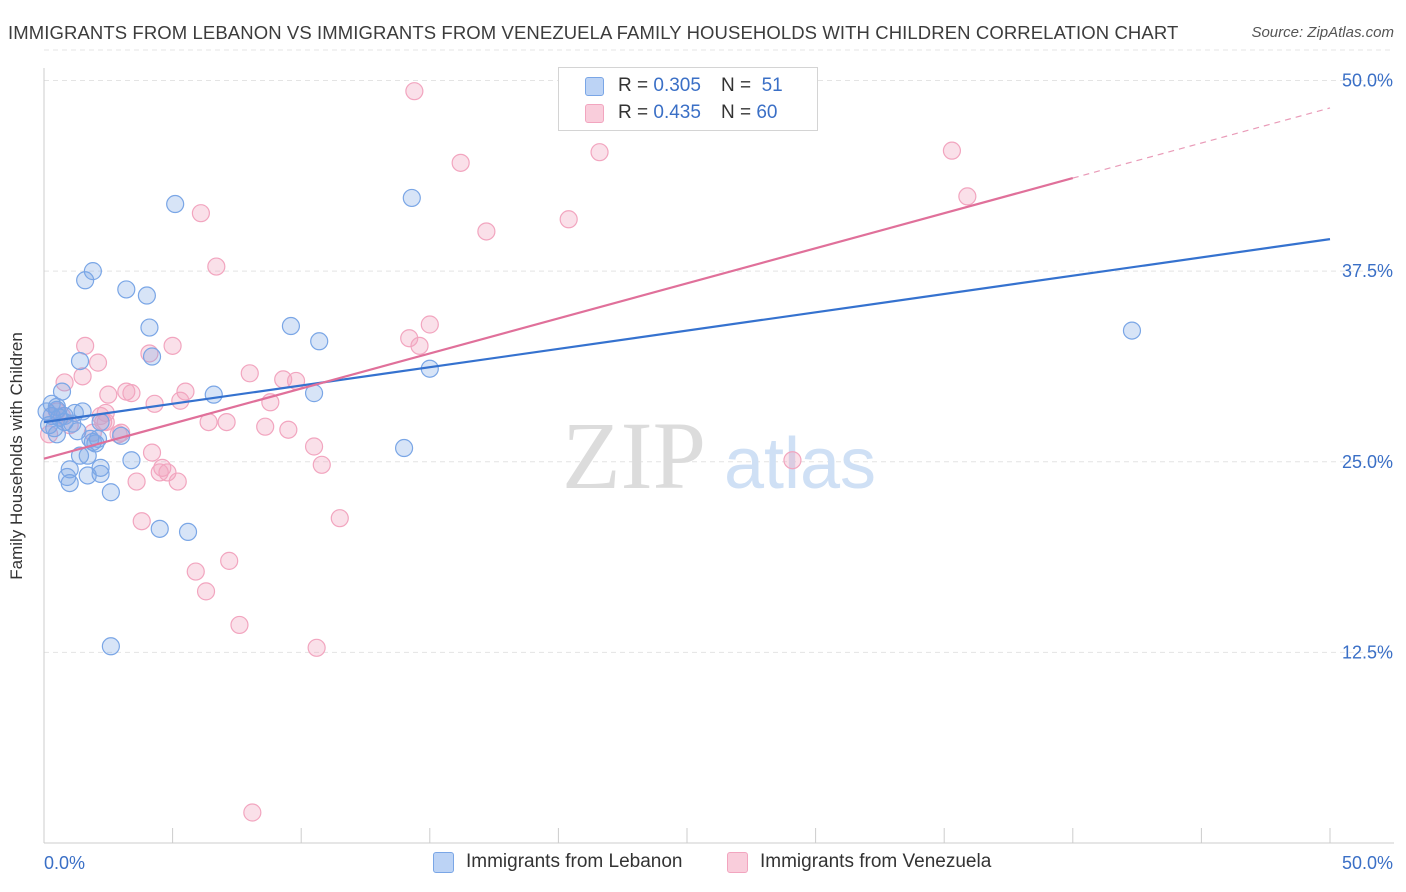 The width and height of the screenshot is (1406, 892). I want to click on legend-row-lebanon: R = 0.305 N = 51, so click(684, 86).